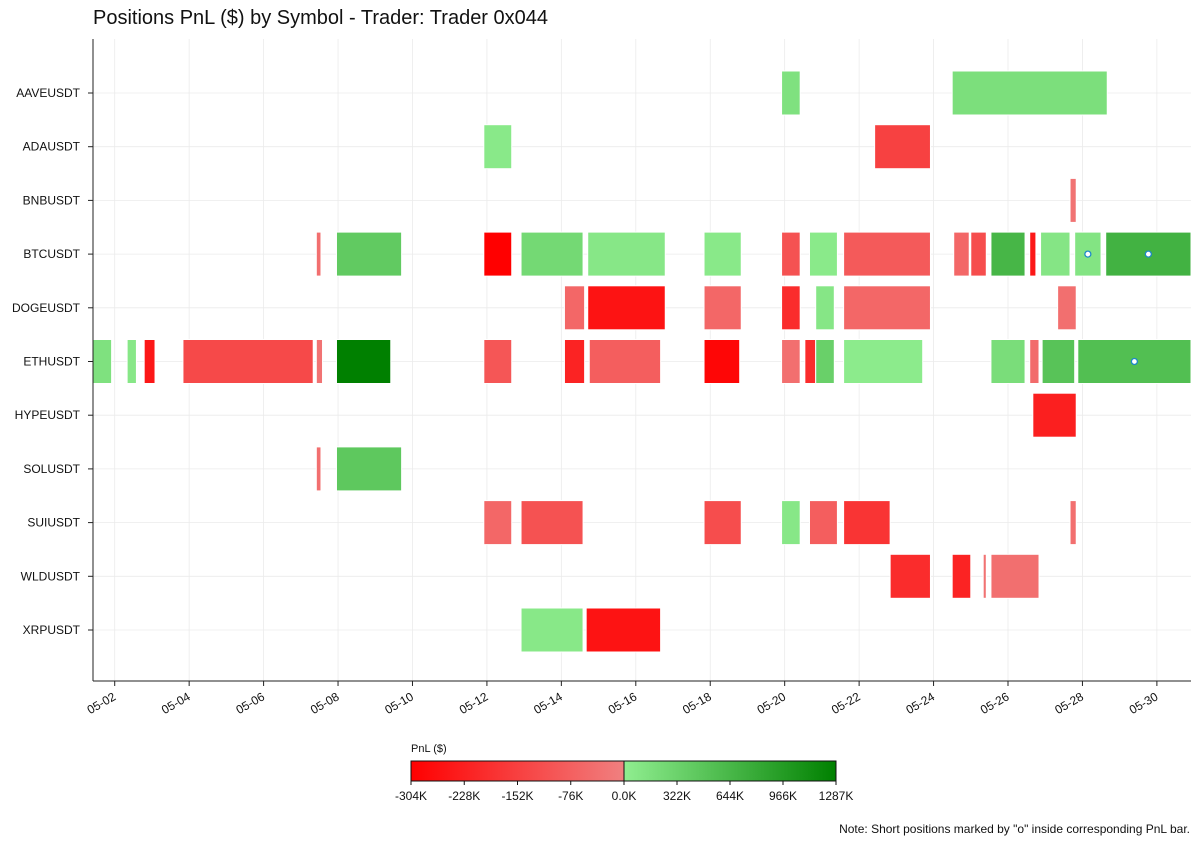 This screenshot has height=844, width=1200. I want to click on x-tick-label: 05-04, so click(176, 703).